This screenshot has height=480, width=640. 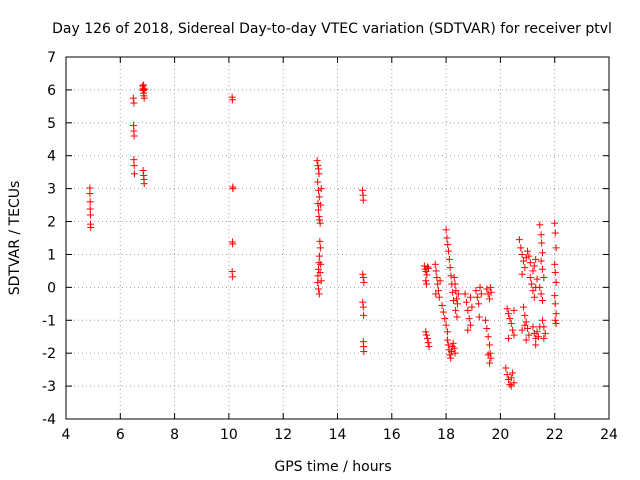 What do you see at coordinates (49, 321) in the screenshot?
I see `y-tick-label: -1` at bounding box center [49, 321].